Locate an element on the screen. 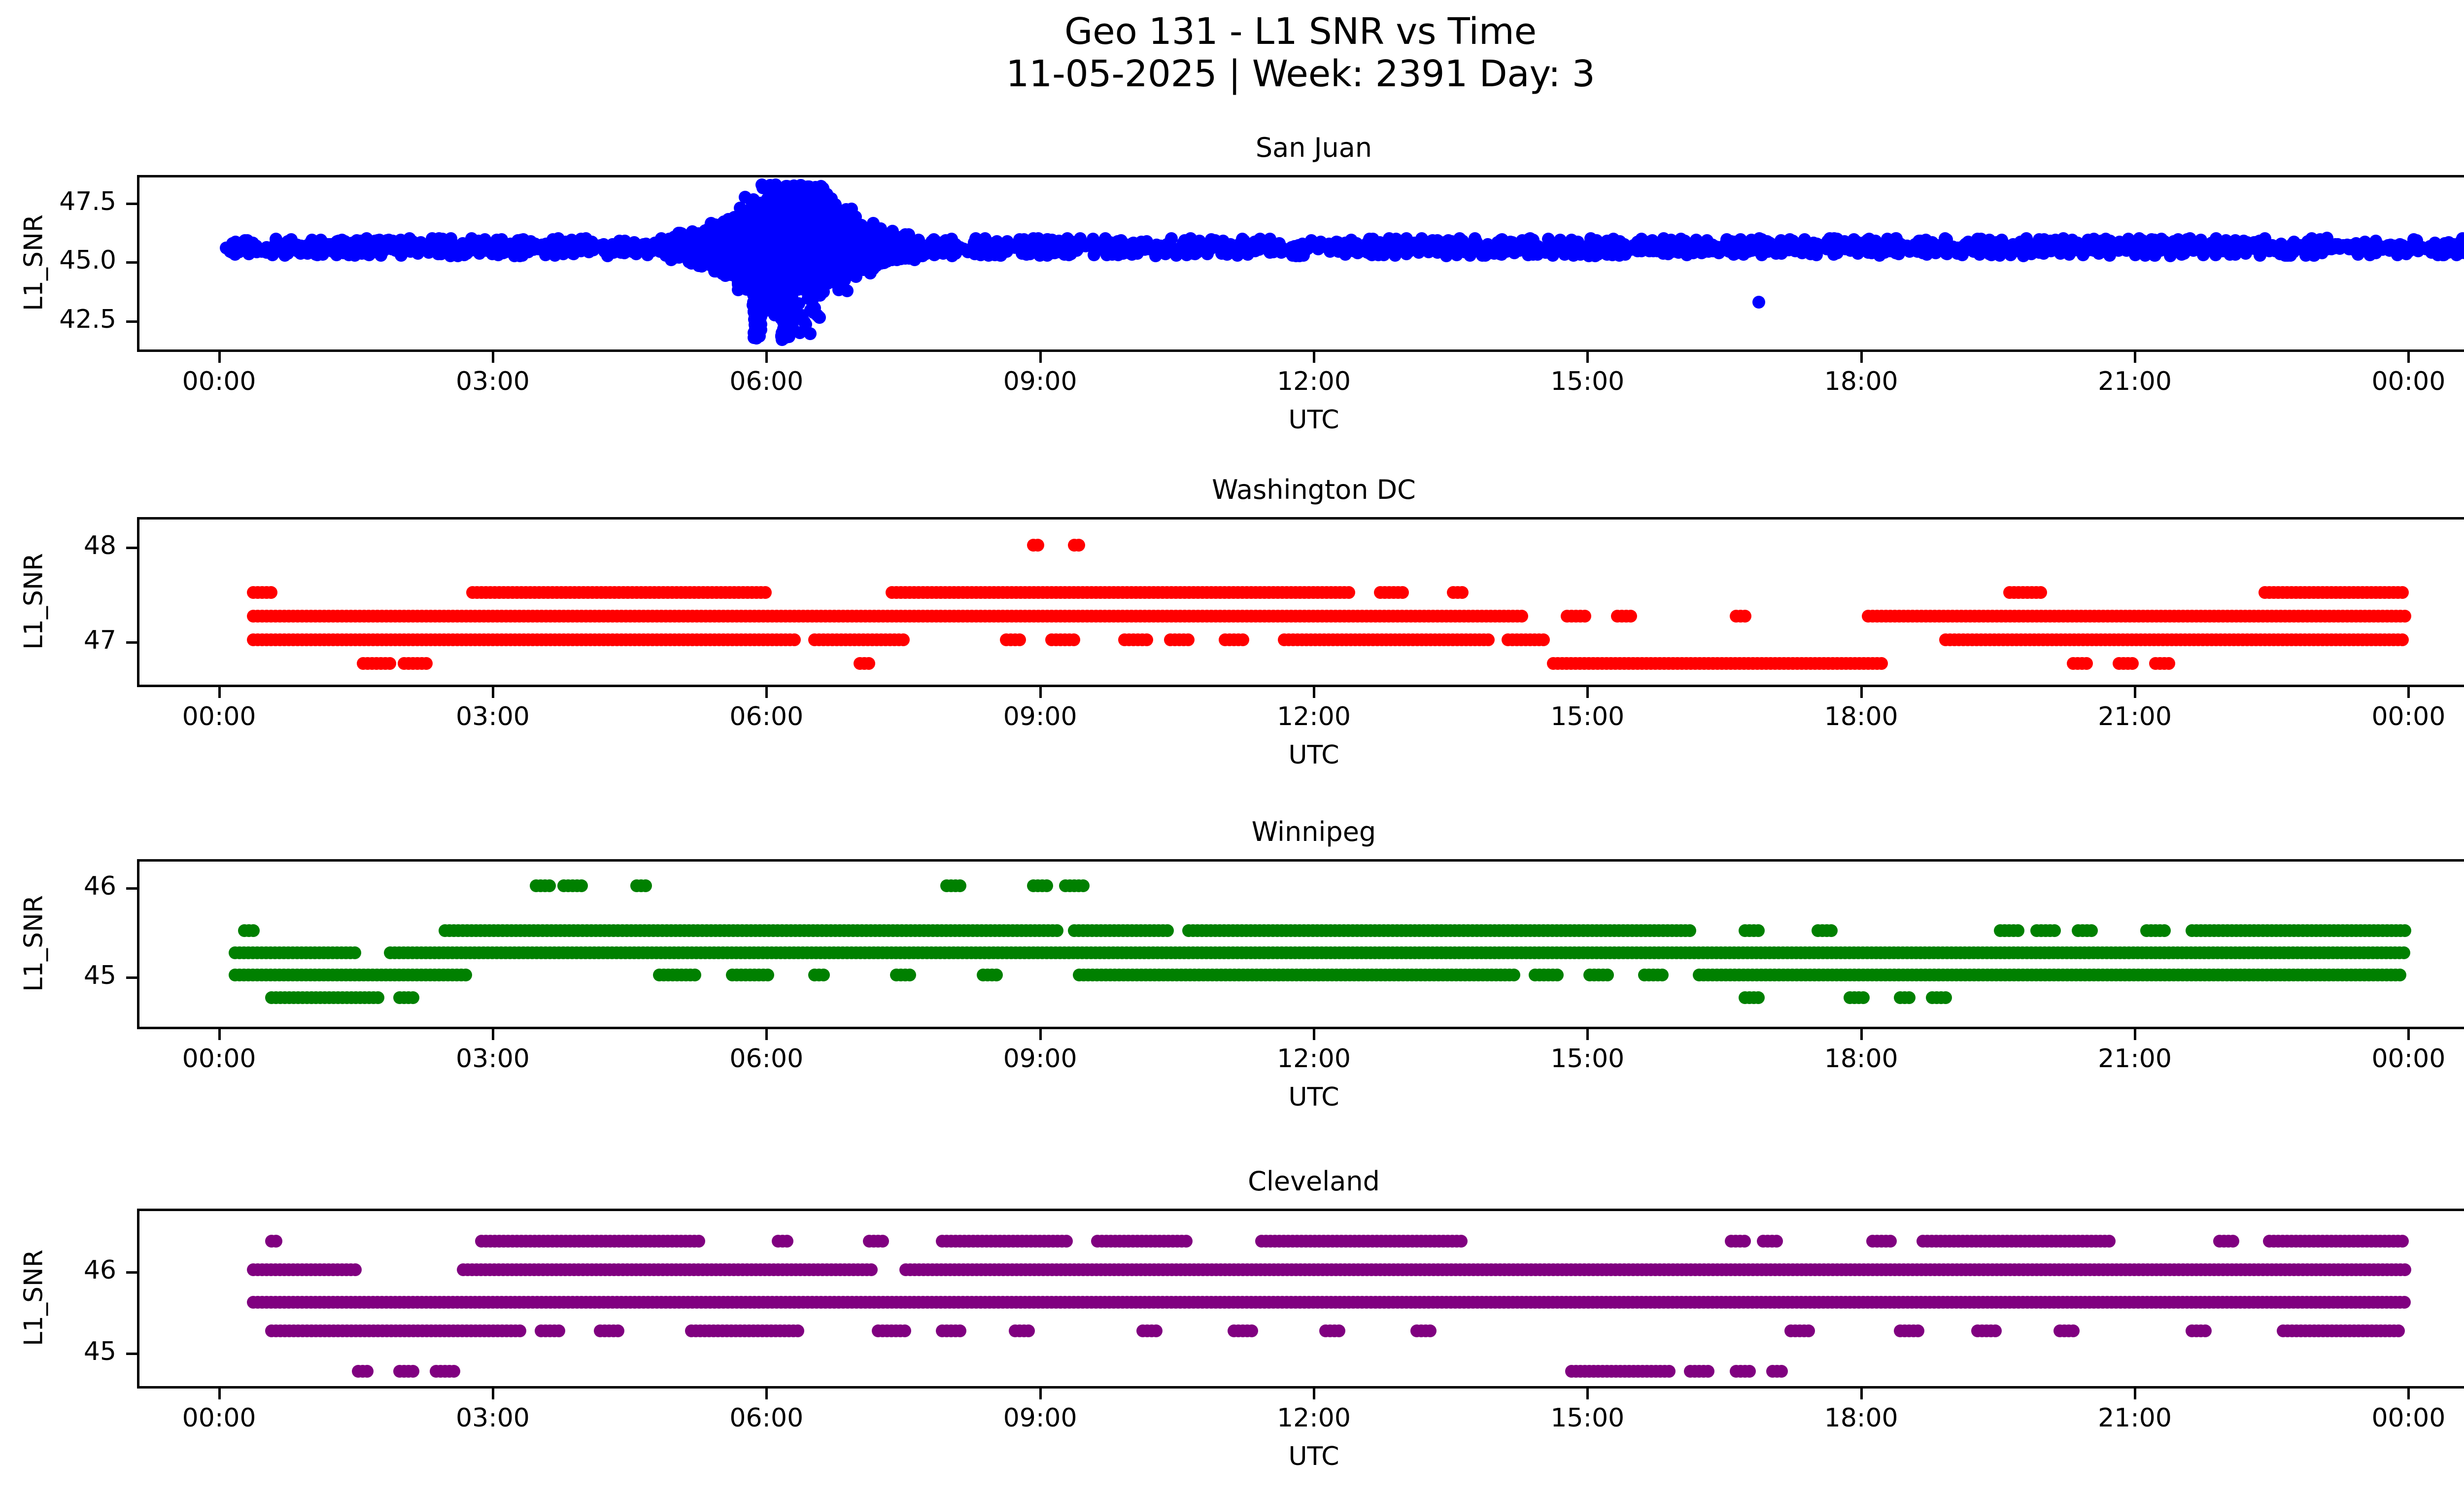 Image resolution: width=2464 pixels, height=1495 pixels. x-tick-label-san-juan-4: 12:00 is located at coordinates (1314, 381).